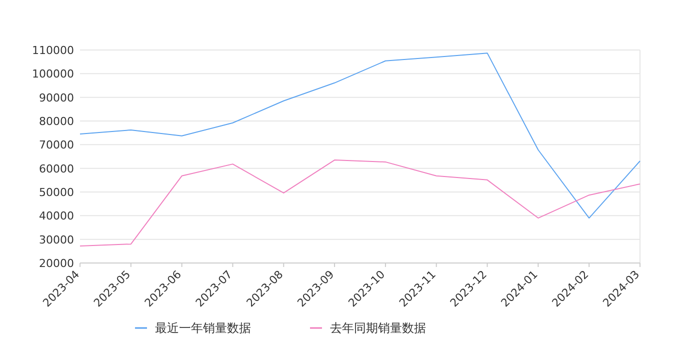 The image size is (680, 350). Describe the element at coordinates (56, 239) in the screenshot. I see `y-tick-label: 30000` at that location.